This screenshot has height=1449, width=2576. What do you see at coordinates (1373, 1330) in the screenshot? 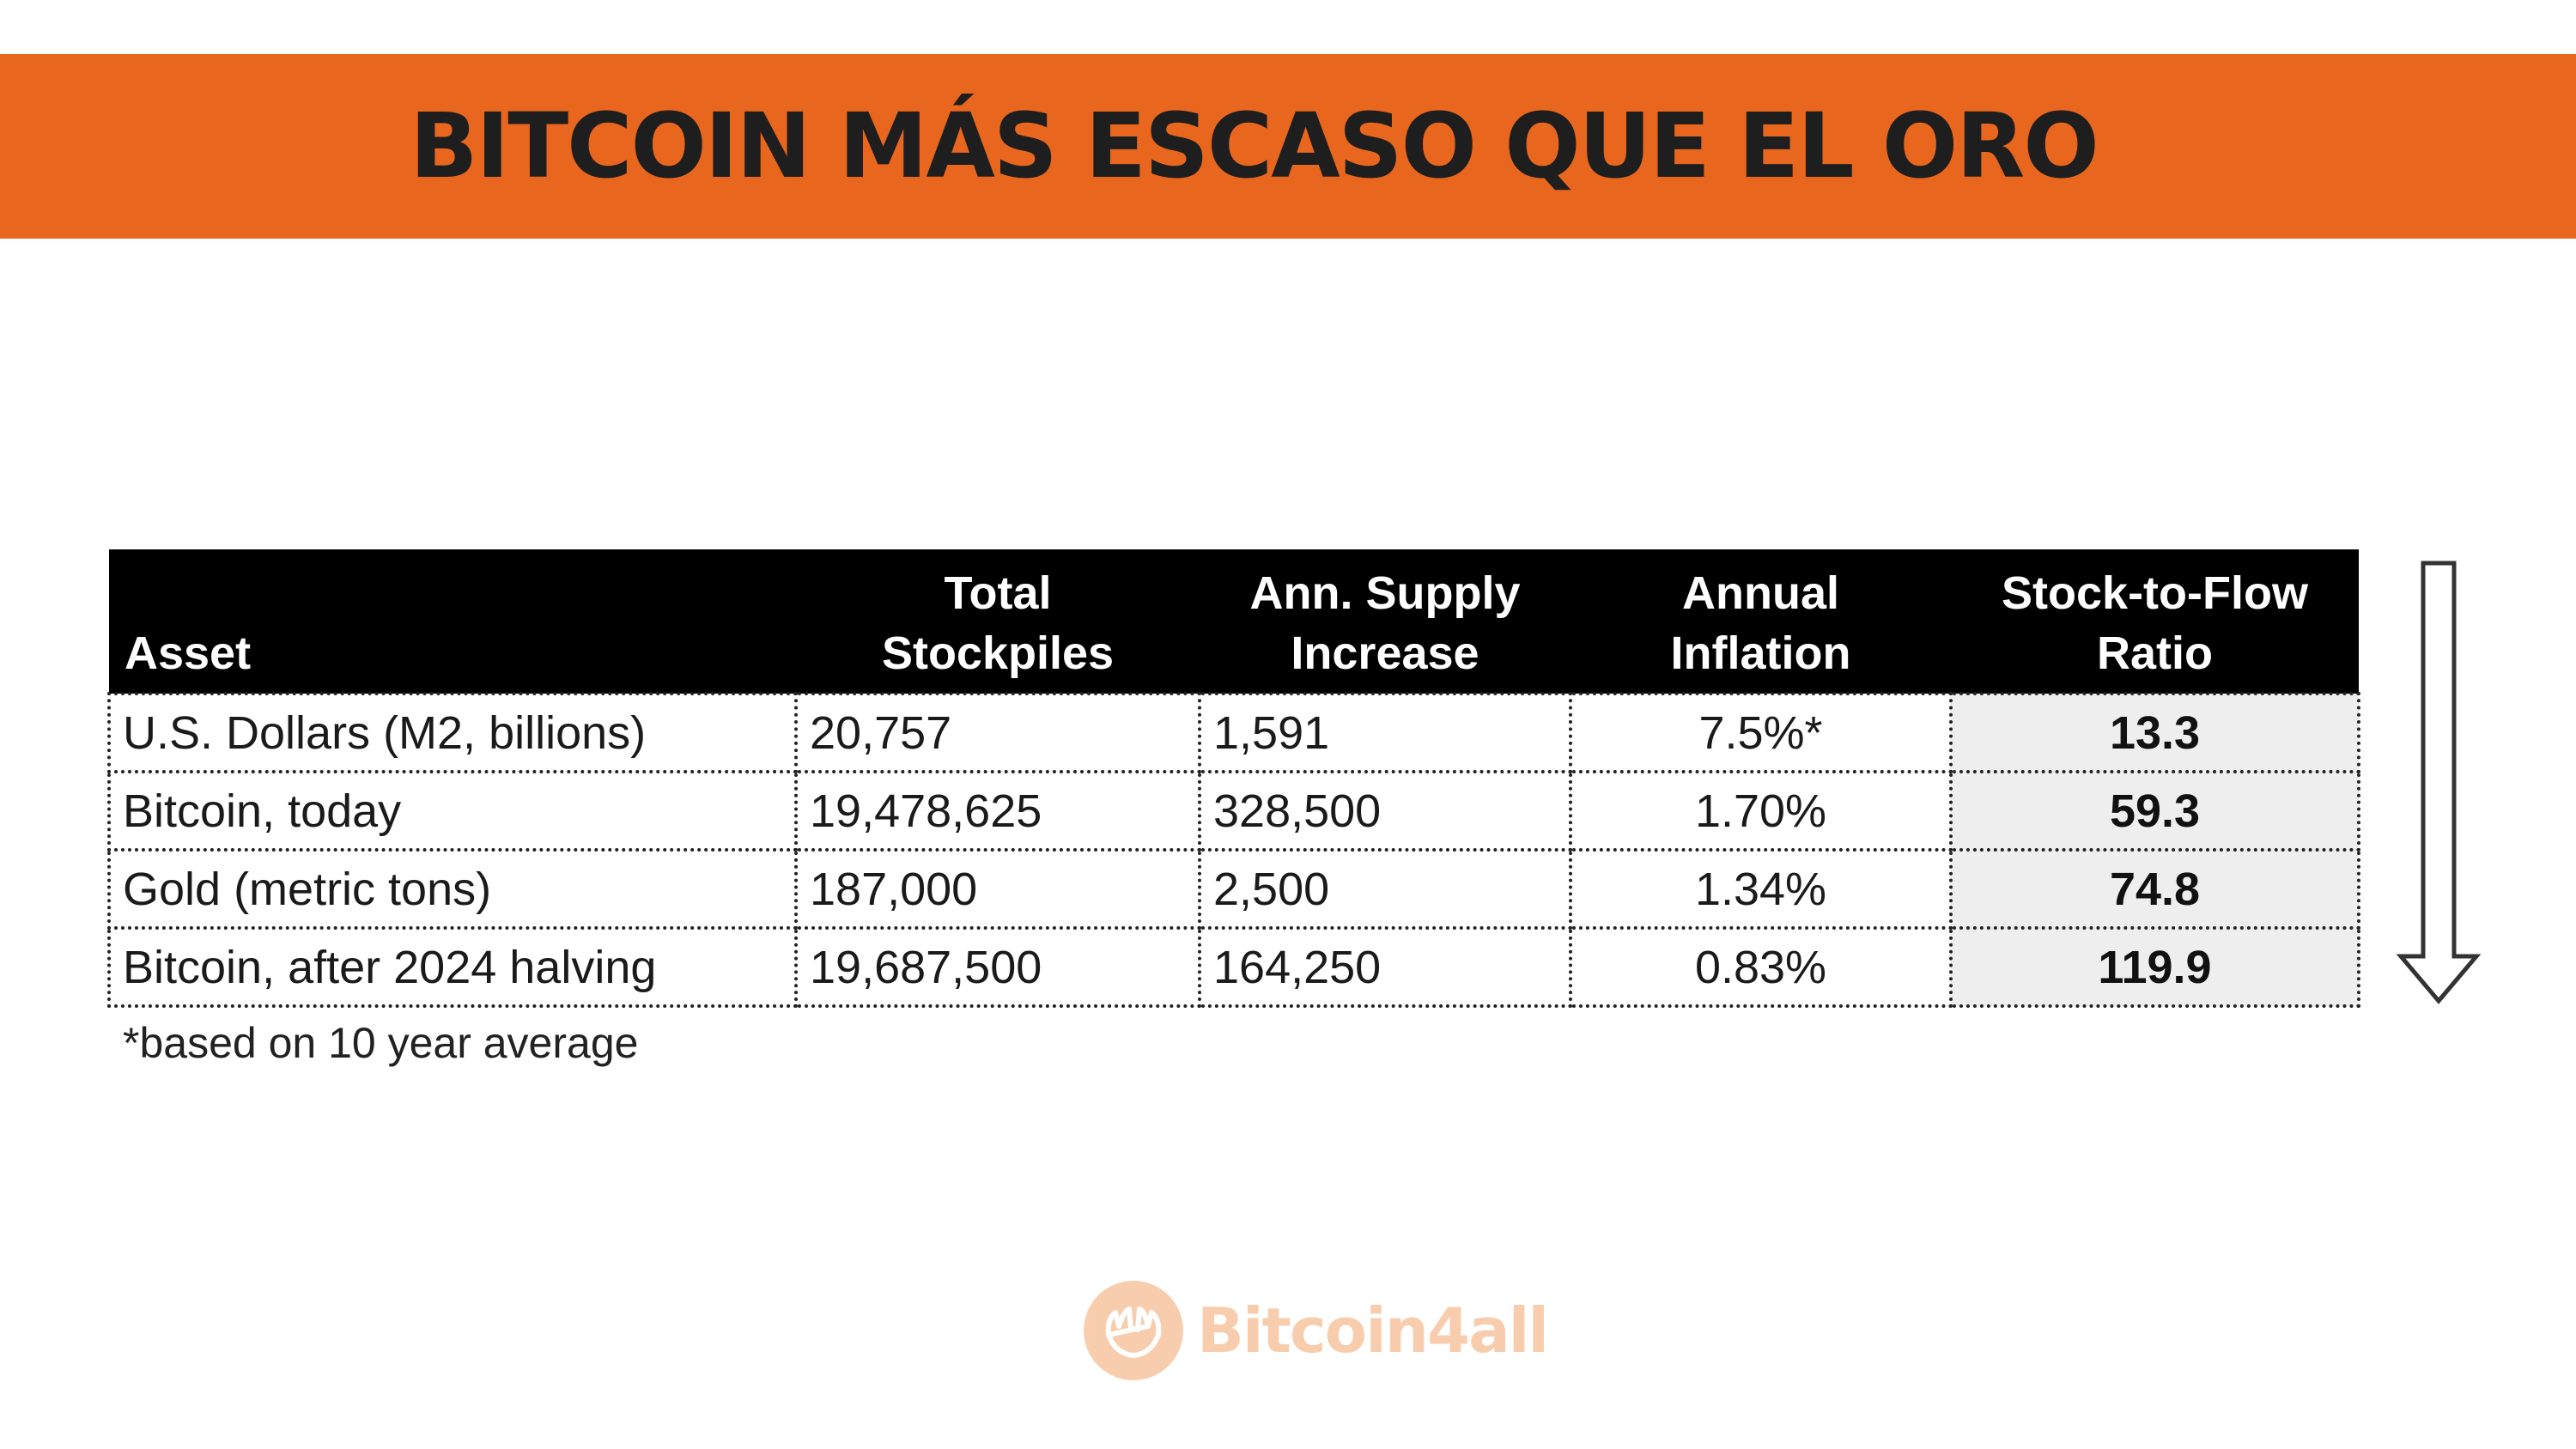
I see `brand-name: Bitcoin4all` at bounding box center [1373, 1330].